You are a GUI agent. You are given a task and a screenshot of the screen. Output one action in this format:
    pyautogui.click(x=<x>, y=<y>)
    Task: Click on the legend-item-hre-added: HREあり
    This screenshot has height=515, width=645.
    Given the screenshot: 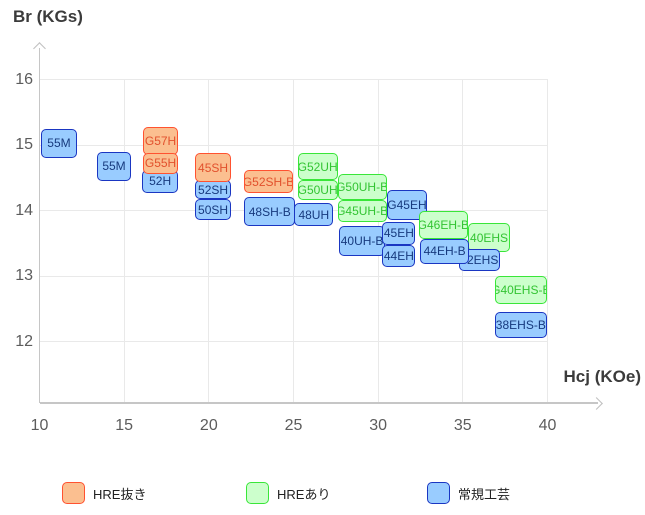 What is the action you would take?
    pyautogui.click(x=288, y=493)
    